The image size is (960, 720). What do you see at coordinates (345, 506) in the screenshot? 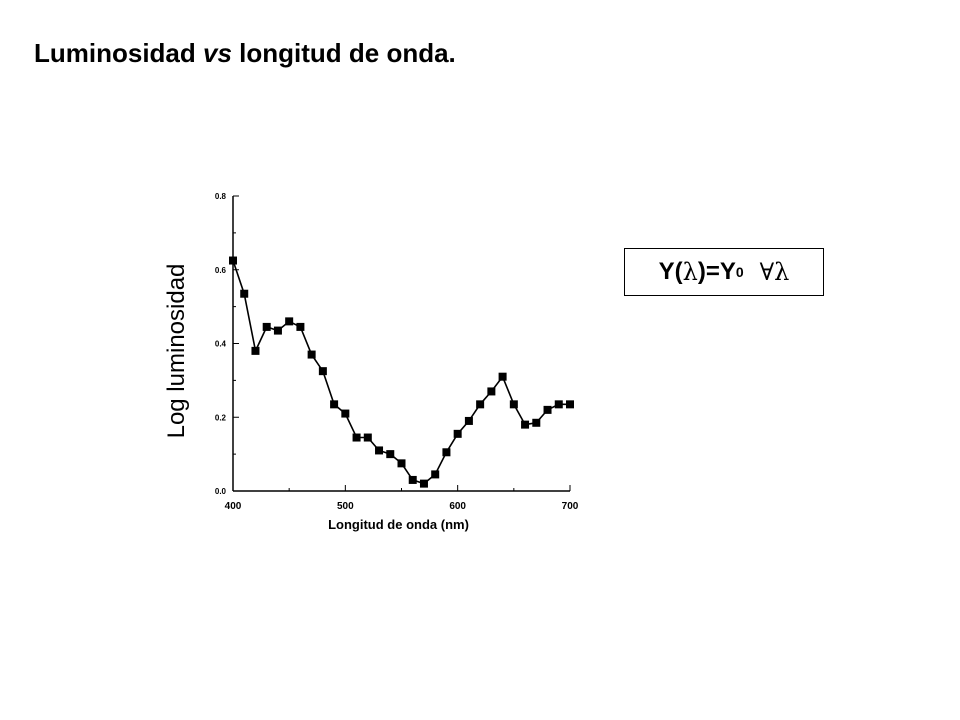
I see `x-tick-label: 500` at bounding box center [345, 506].